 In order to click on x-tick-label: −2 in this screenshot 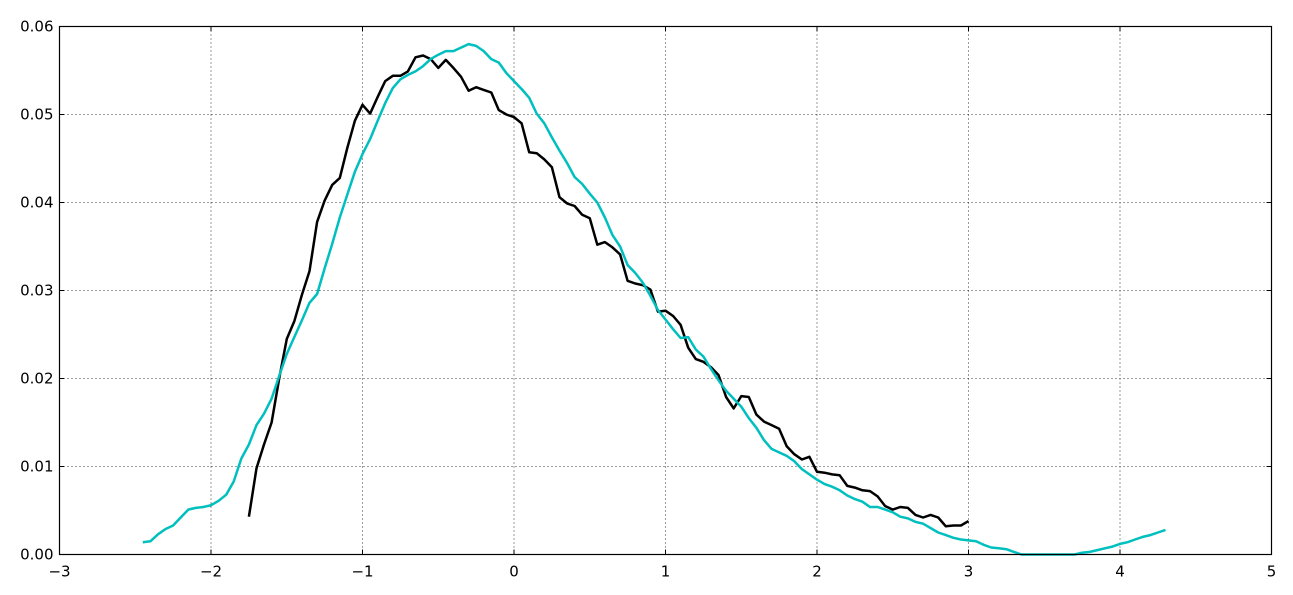, I will do `click(211, 572)`.